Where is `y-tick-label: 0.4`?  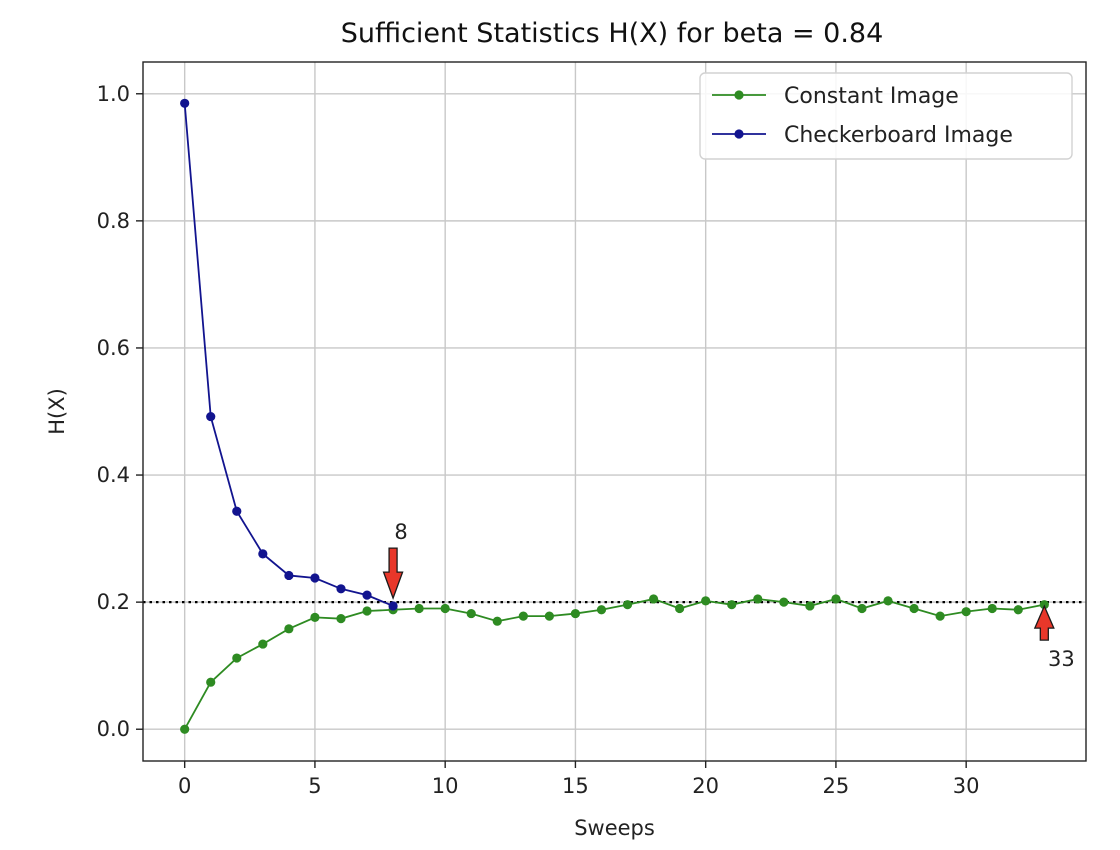
y-tick-label: 0.4 is located at coordinates (113, 475).